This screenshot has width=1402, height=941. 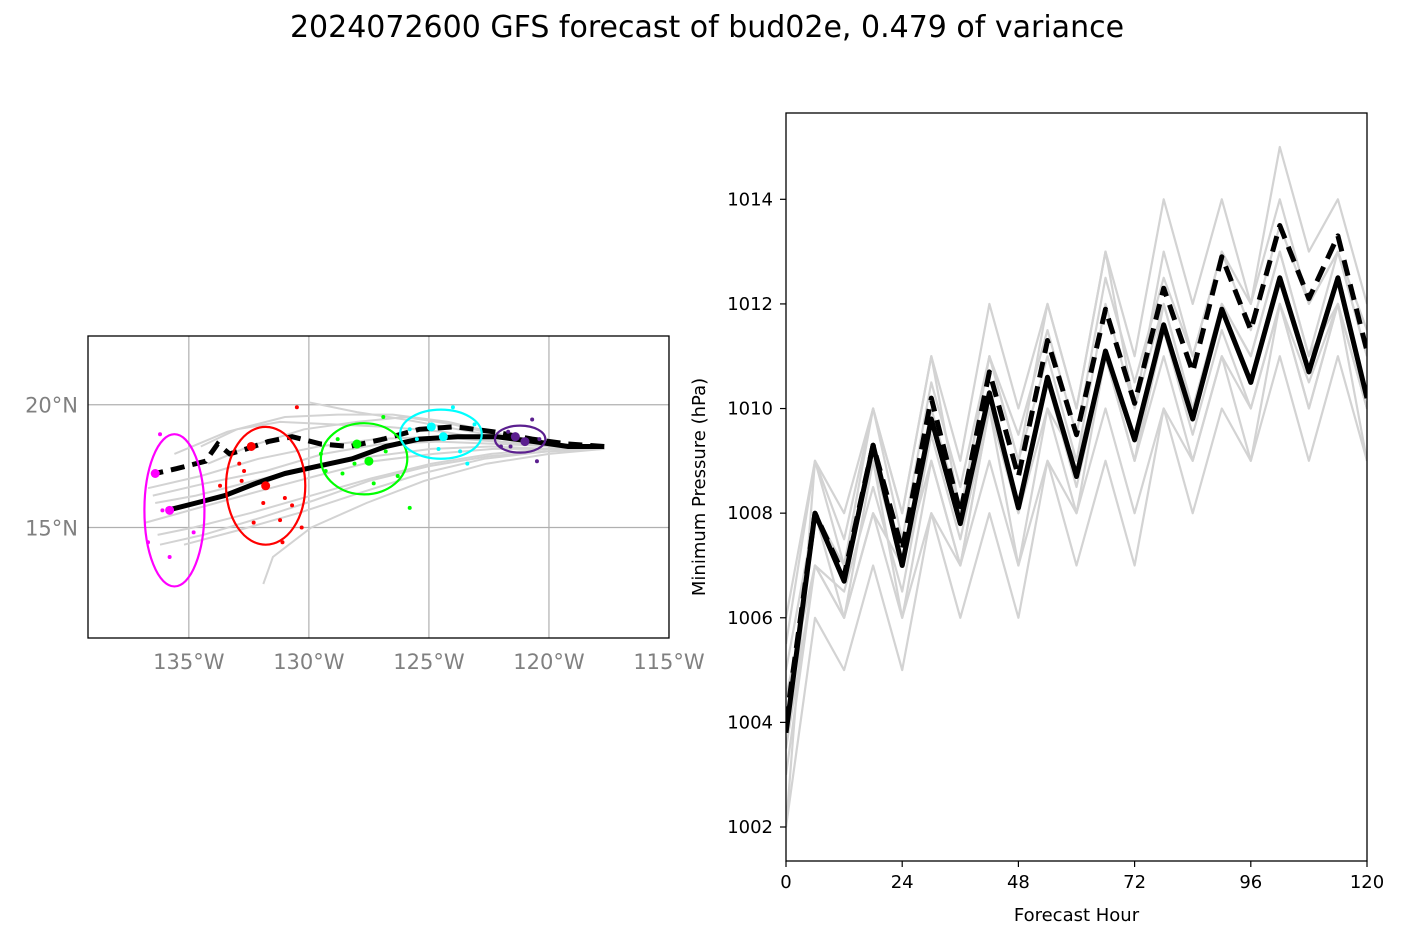 What do you see at coordinates (1077, 915) in the screenshot?
I see `x-axis-label: Forecast Hour` at bounding box center [1077, 915].